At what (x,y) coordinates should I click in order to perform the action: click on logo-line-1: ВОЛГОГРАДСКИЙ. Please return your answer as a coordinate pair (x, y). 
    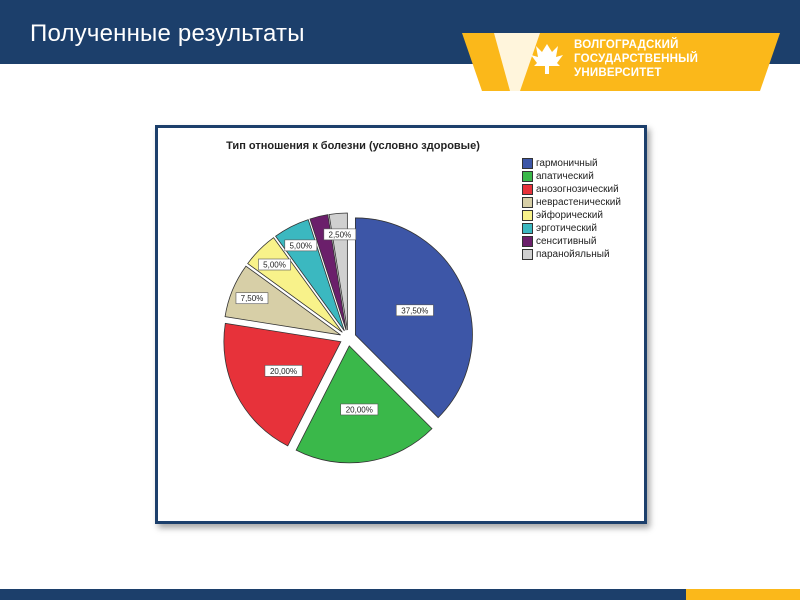
    Looking at the image, I should click on (626, 45).